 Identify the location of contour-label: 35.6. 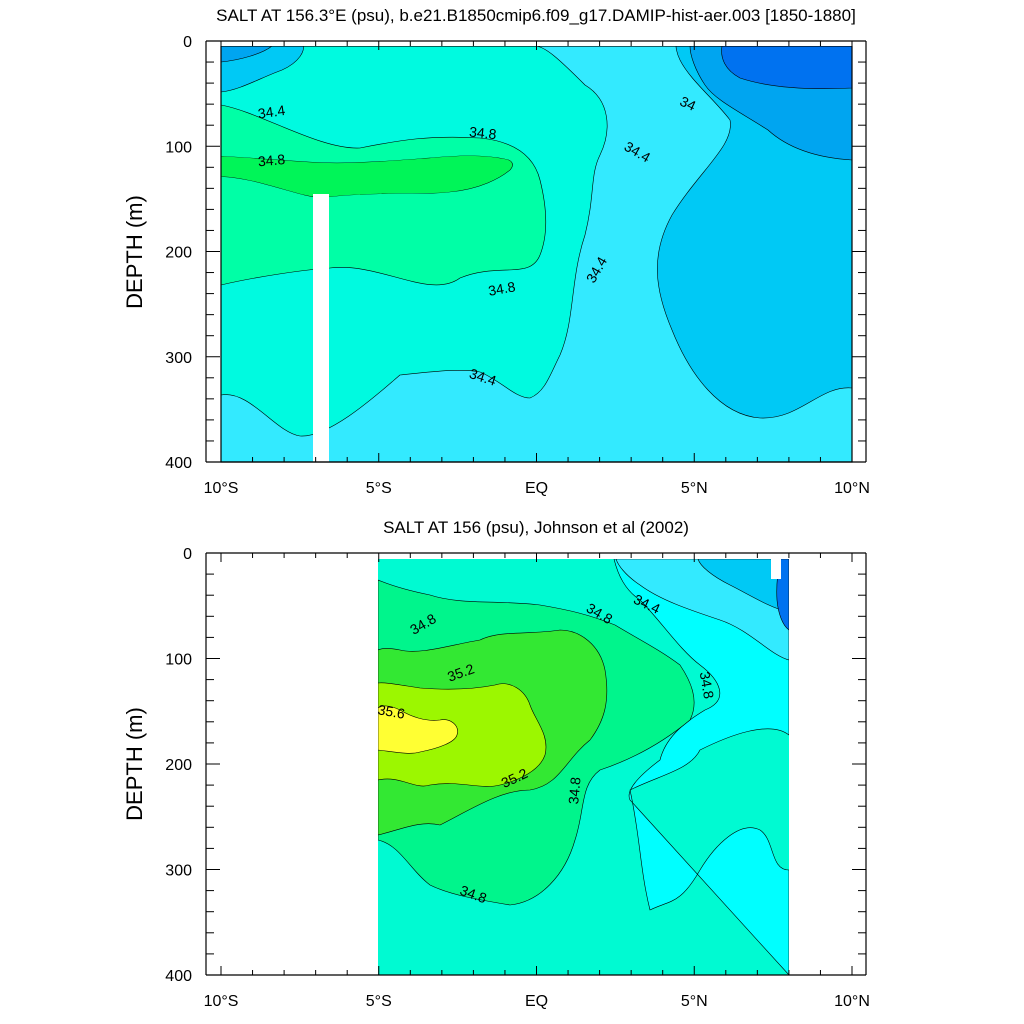
(392, 711).